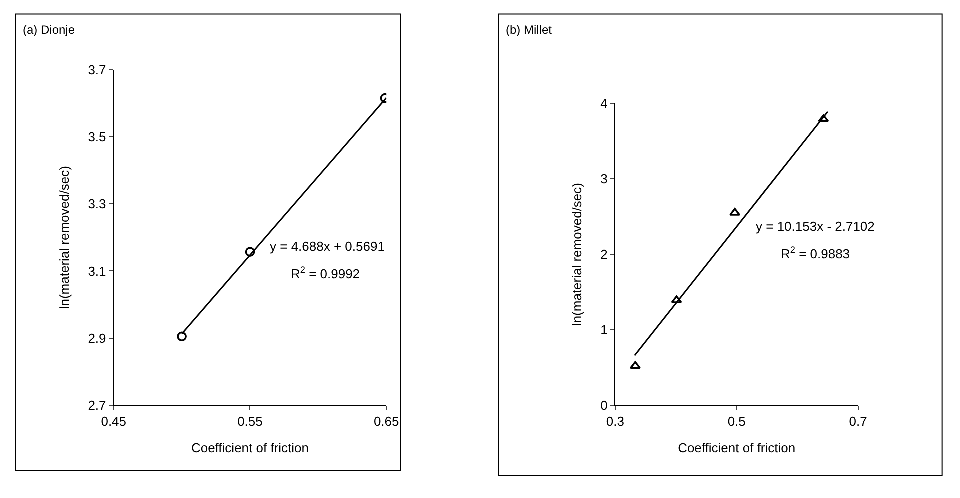 This screenshot has height=498, width=960. I want to click on y-tick-label: 3.1, so click(97, 271).